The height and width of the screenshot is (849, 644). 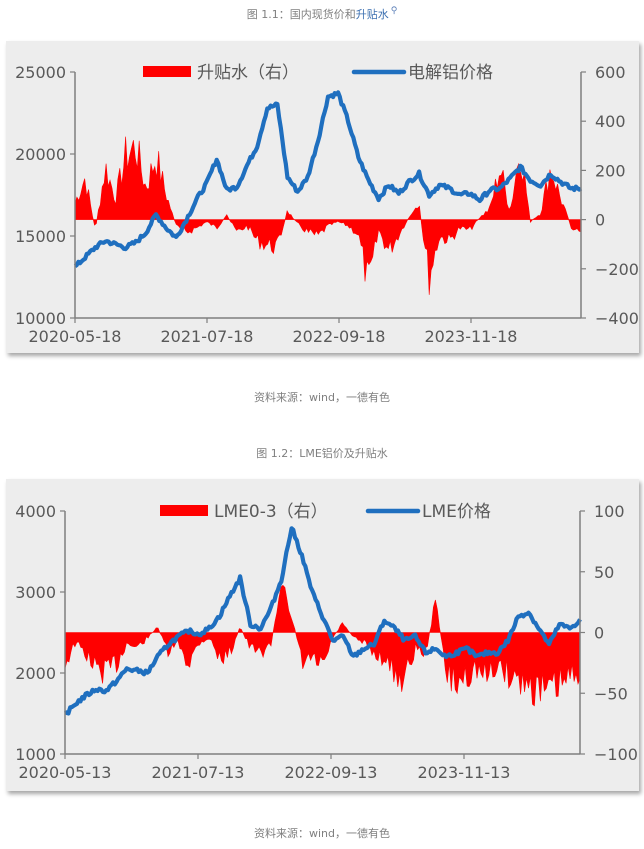 What do you see at coordinates (610, 72) in the screenshot?
I see `y-right-tick-label: 600` at bounding box center [610, 72].